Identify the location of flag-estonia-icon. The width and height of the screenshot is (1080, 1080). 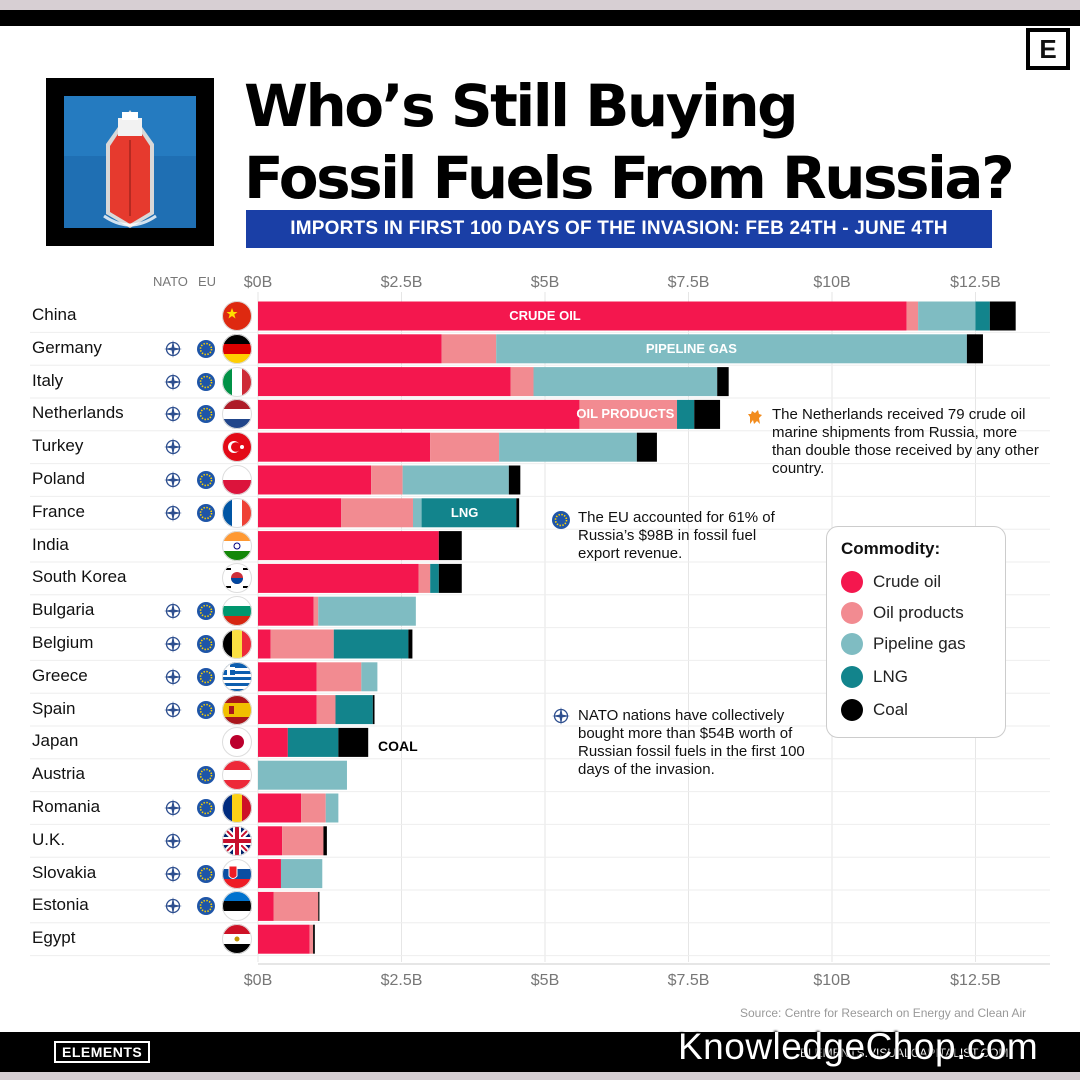
(237, 906).